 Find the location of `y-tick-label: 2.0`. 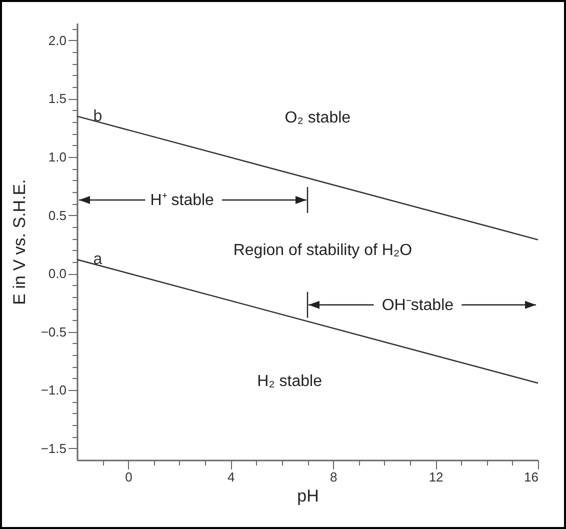

y-tick-label: 2.0 is located at coordinates (57, 40).